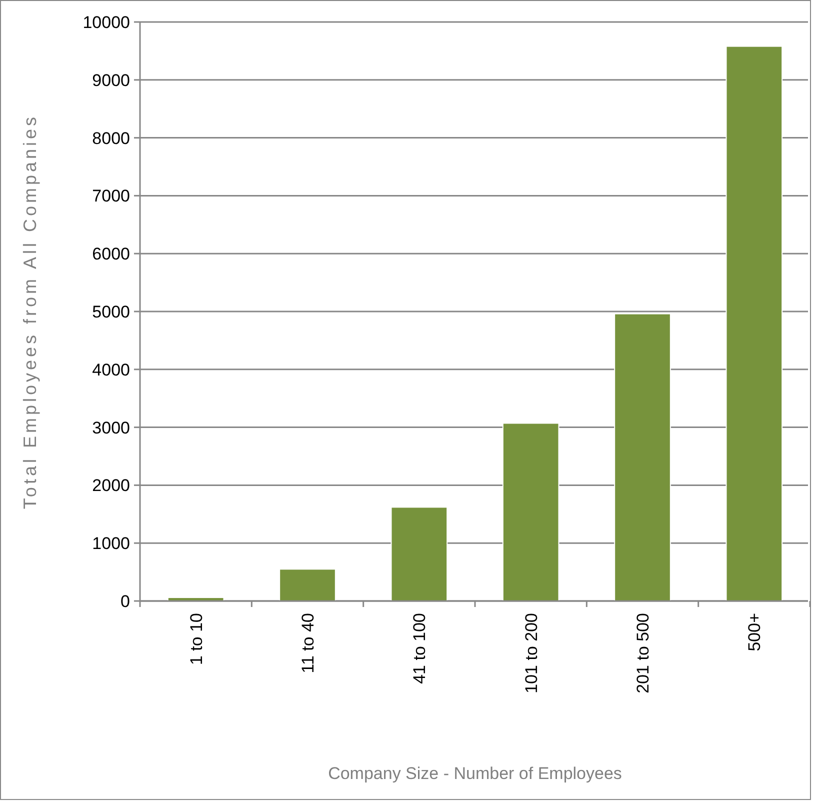 This screenshot has width=818, height=801. What do you see at coordinates (111, 486) in the screenshot?
I see `y-tick-label: 2000` at bounding box center [111, 486].